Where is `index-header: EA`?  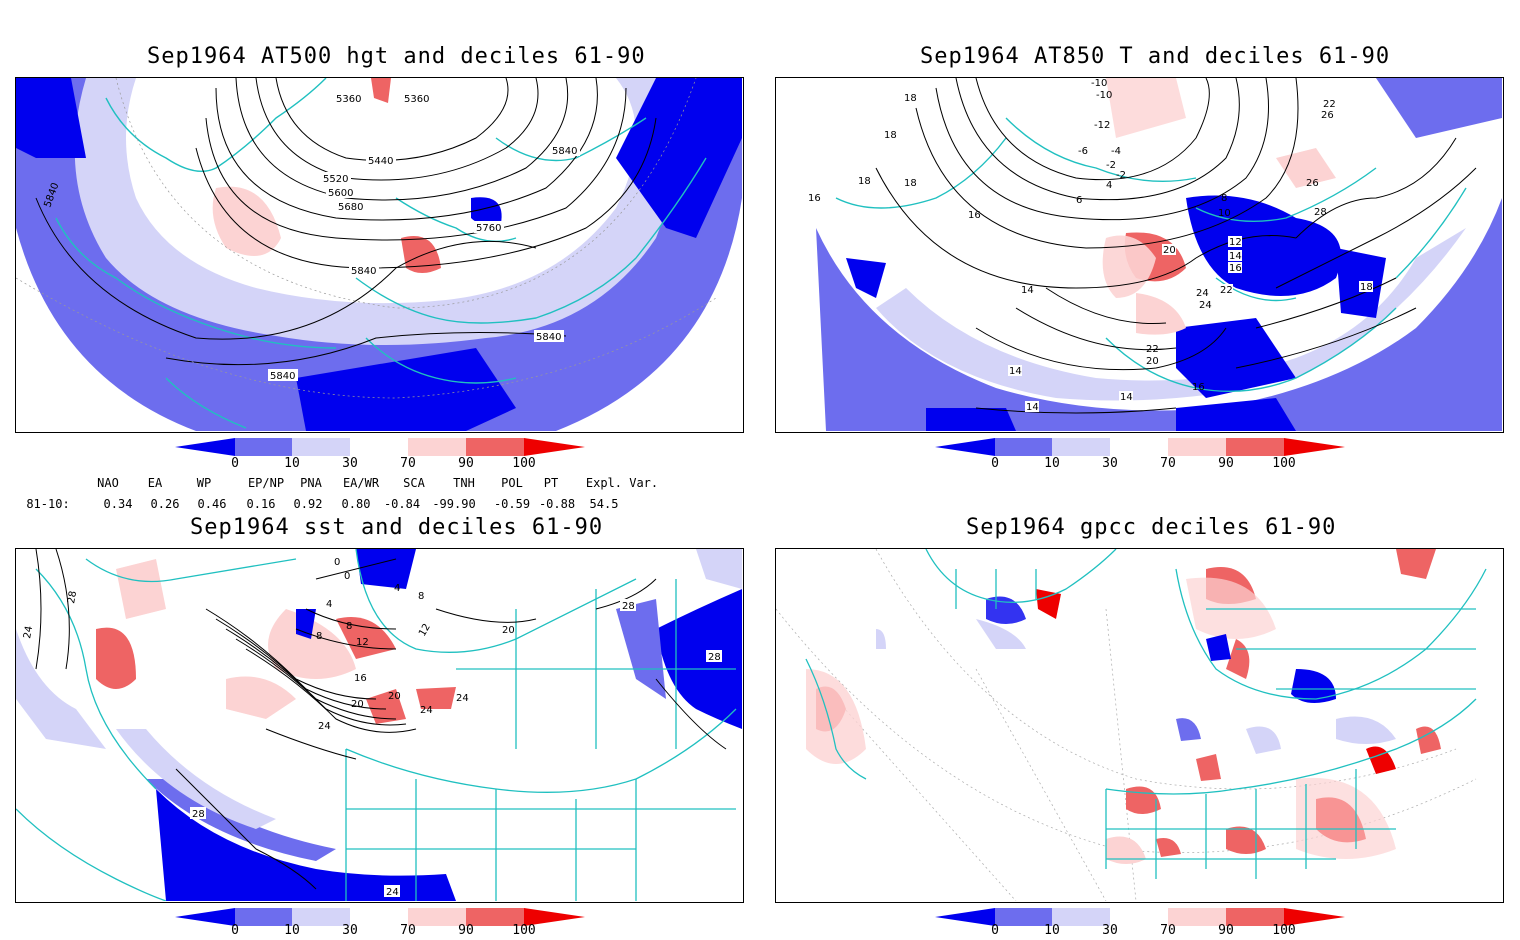 index-header: EA is located at coordinates (155, 483).